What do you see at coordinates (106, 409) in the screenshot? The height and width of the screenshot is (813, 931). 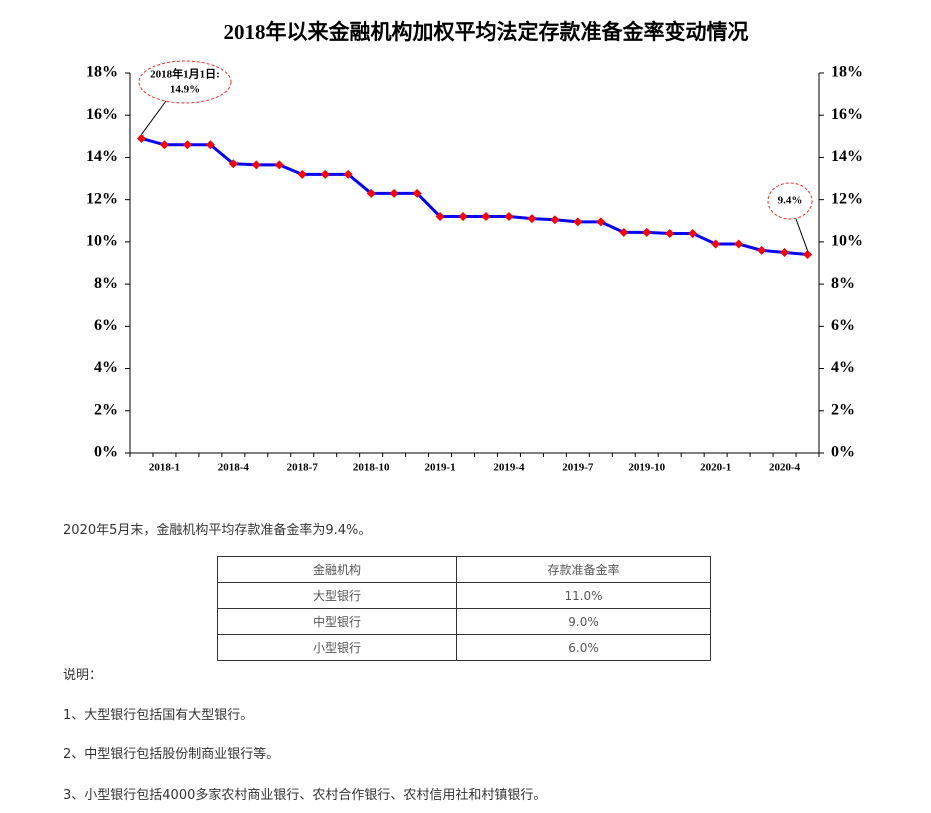 I see `y-tick-label: 2%` at bounding box center [106, 409].